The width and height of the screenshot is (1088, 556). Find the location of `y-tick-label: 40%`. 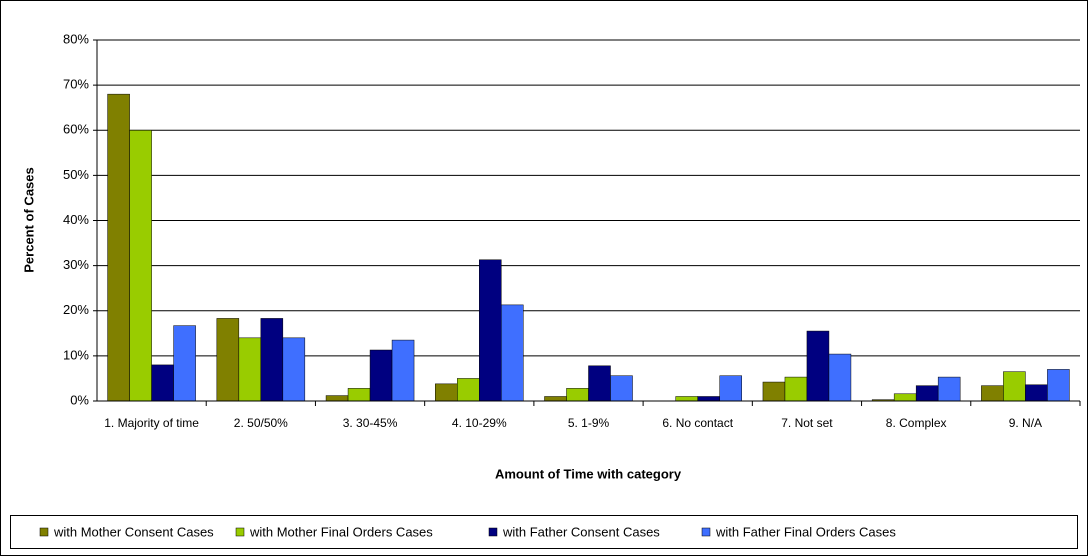

y-tick-label: 40% is located at coordinates (76, 219).